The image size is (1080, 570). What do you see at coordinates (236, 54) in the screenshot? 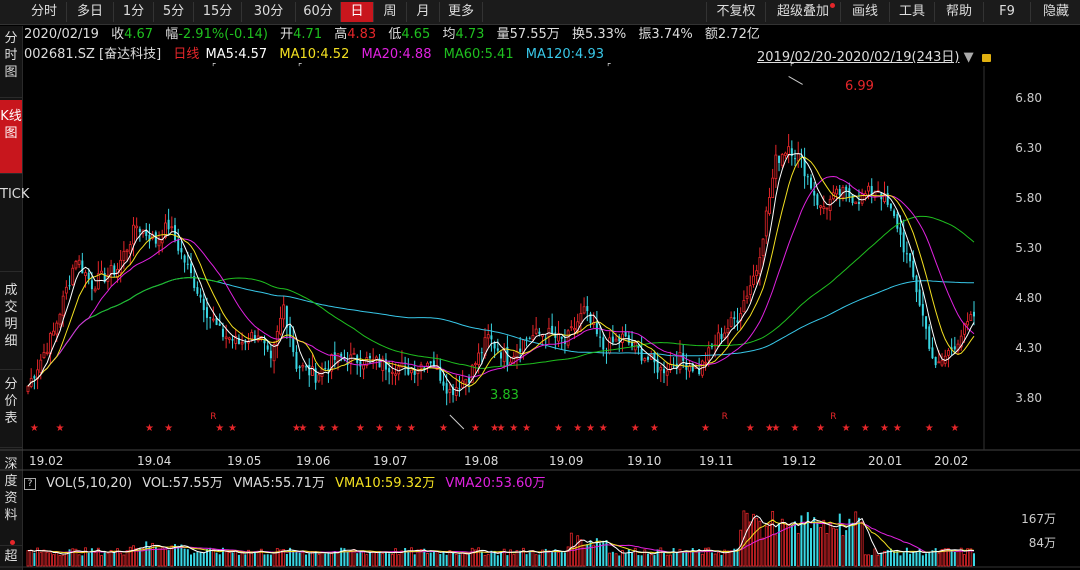
I see `ma5-label: MA5:4.57` at bounding box center [236, 54].